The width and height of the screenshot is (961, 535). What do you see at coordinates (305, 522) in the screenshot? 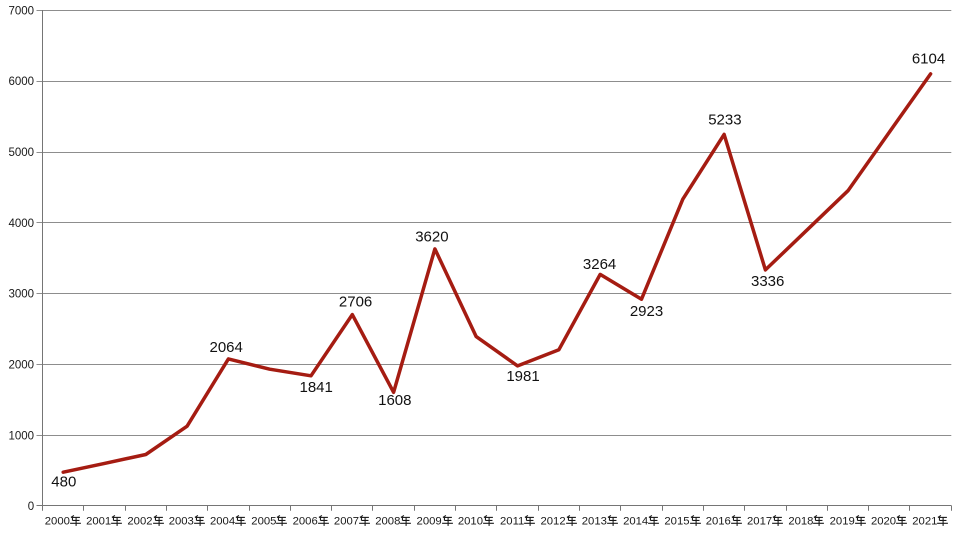
I see `svg-text: 2006` at bounding box center [305, 522].